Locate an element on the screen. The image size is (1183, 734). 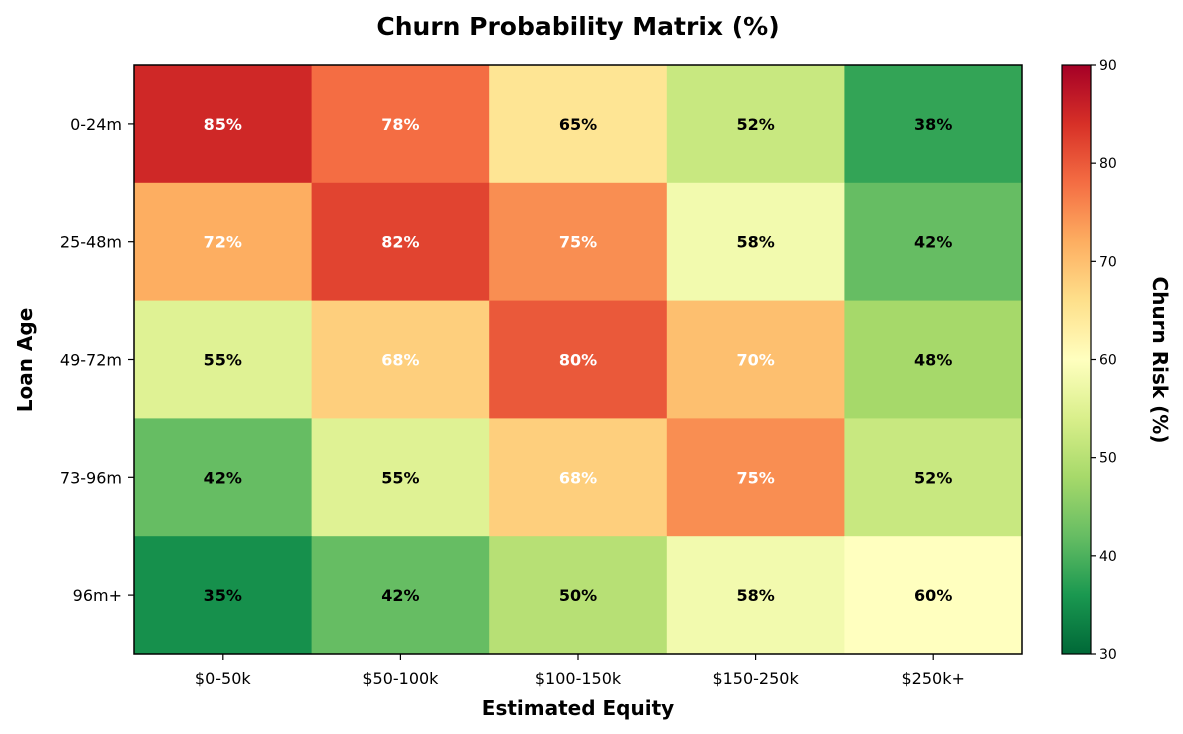
cell-value-label: 80% is located at coordinates (578, 360).